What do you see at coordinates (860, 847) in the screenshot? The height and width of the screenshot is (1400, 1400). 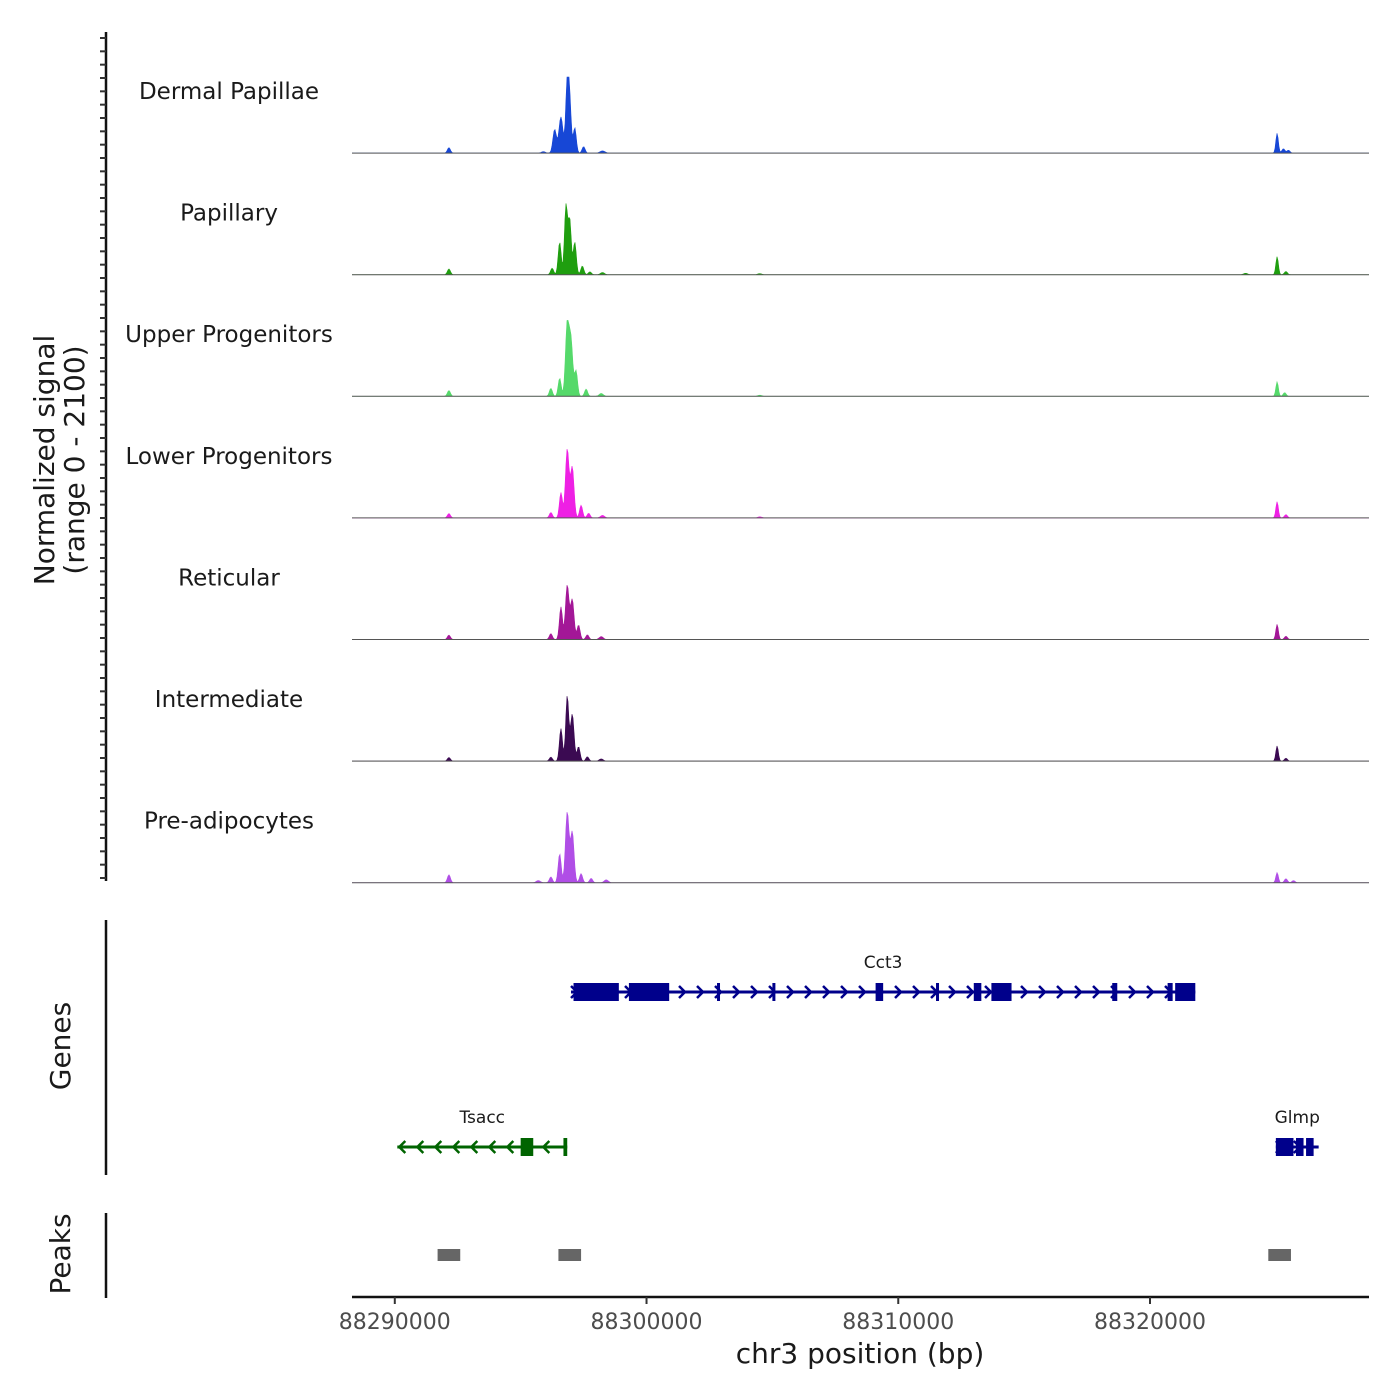 I see `coverage-area-pre-adipocytes` at bounding box center [860, 847].